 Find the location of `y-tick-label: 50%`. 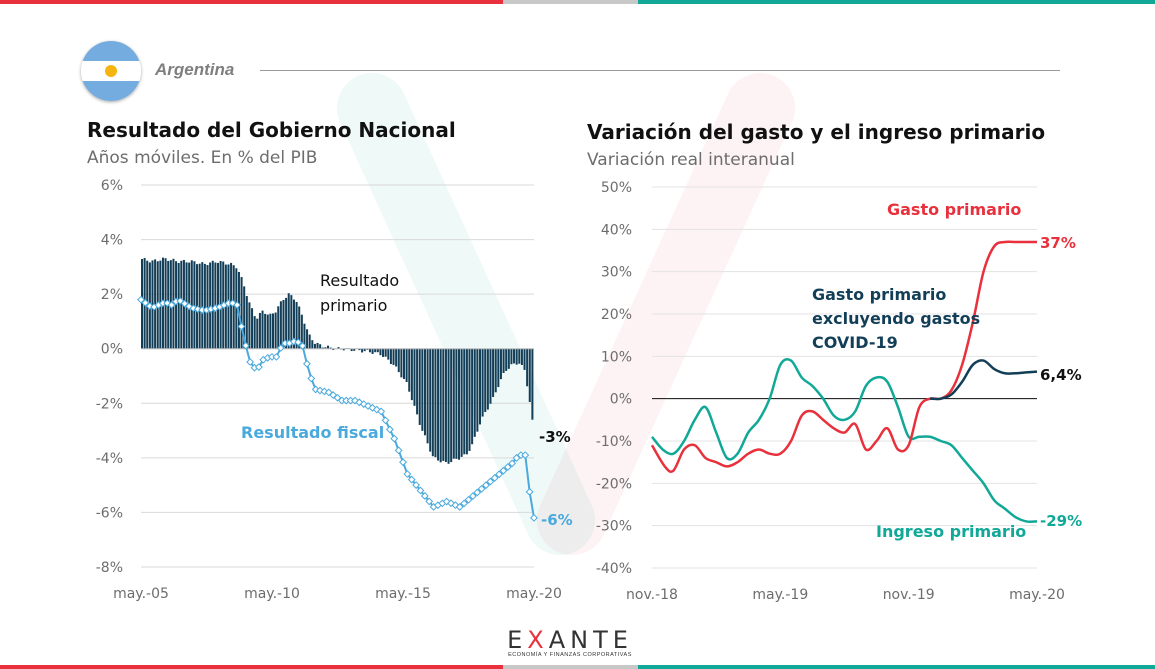

y-tick-label: 50% is located at coordinates (616, 188).